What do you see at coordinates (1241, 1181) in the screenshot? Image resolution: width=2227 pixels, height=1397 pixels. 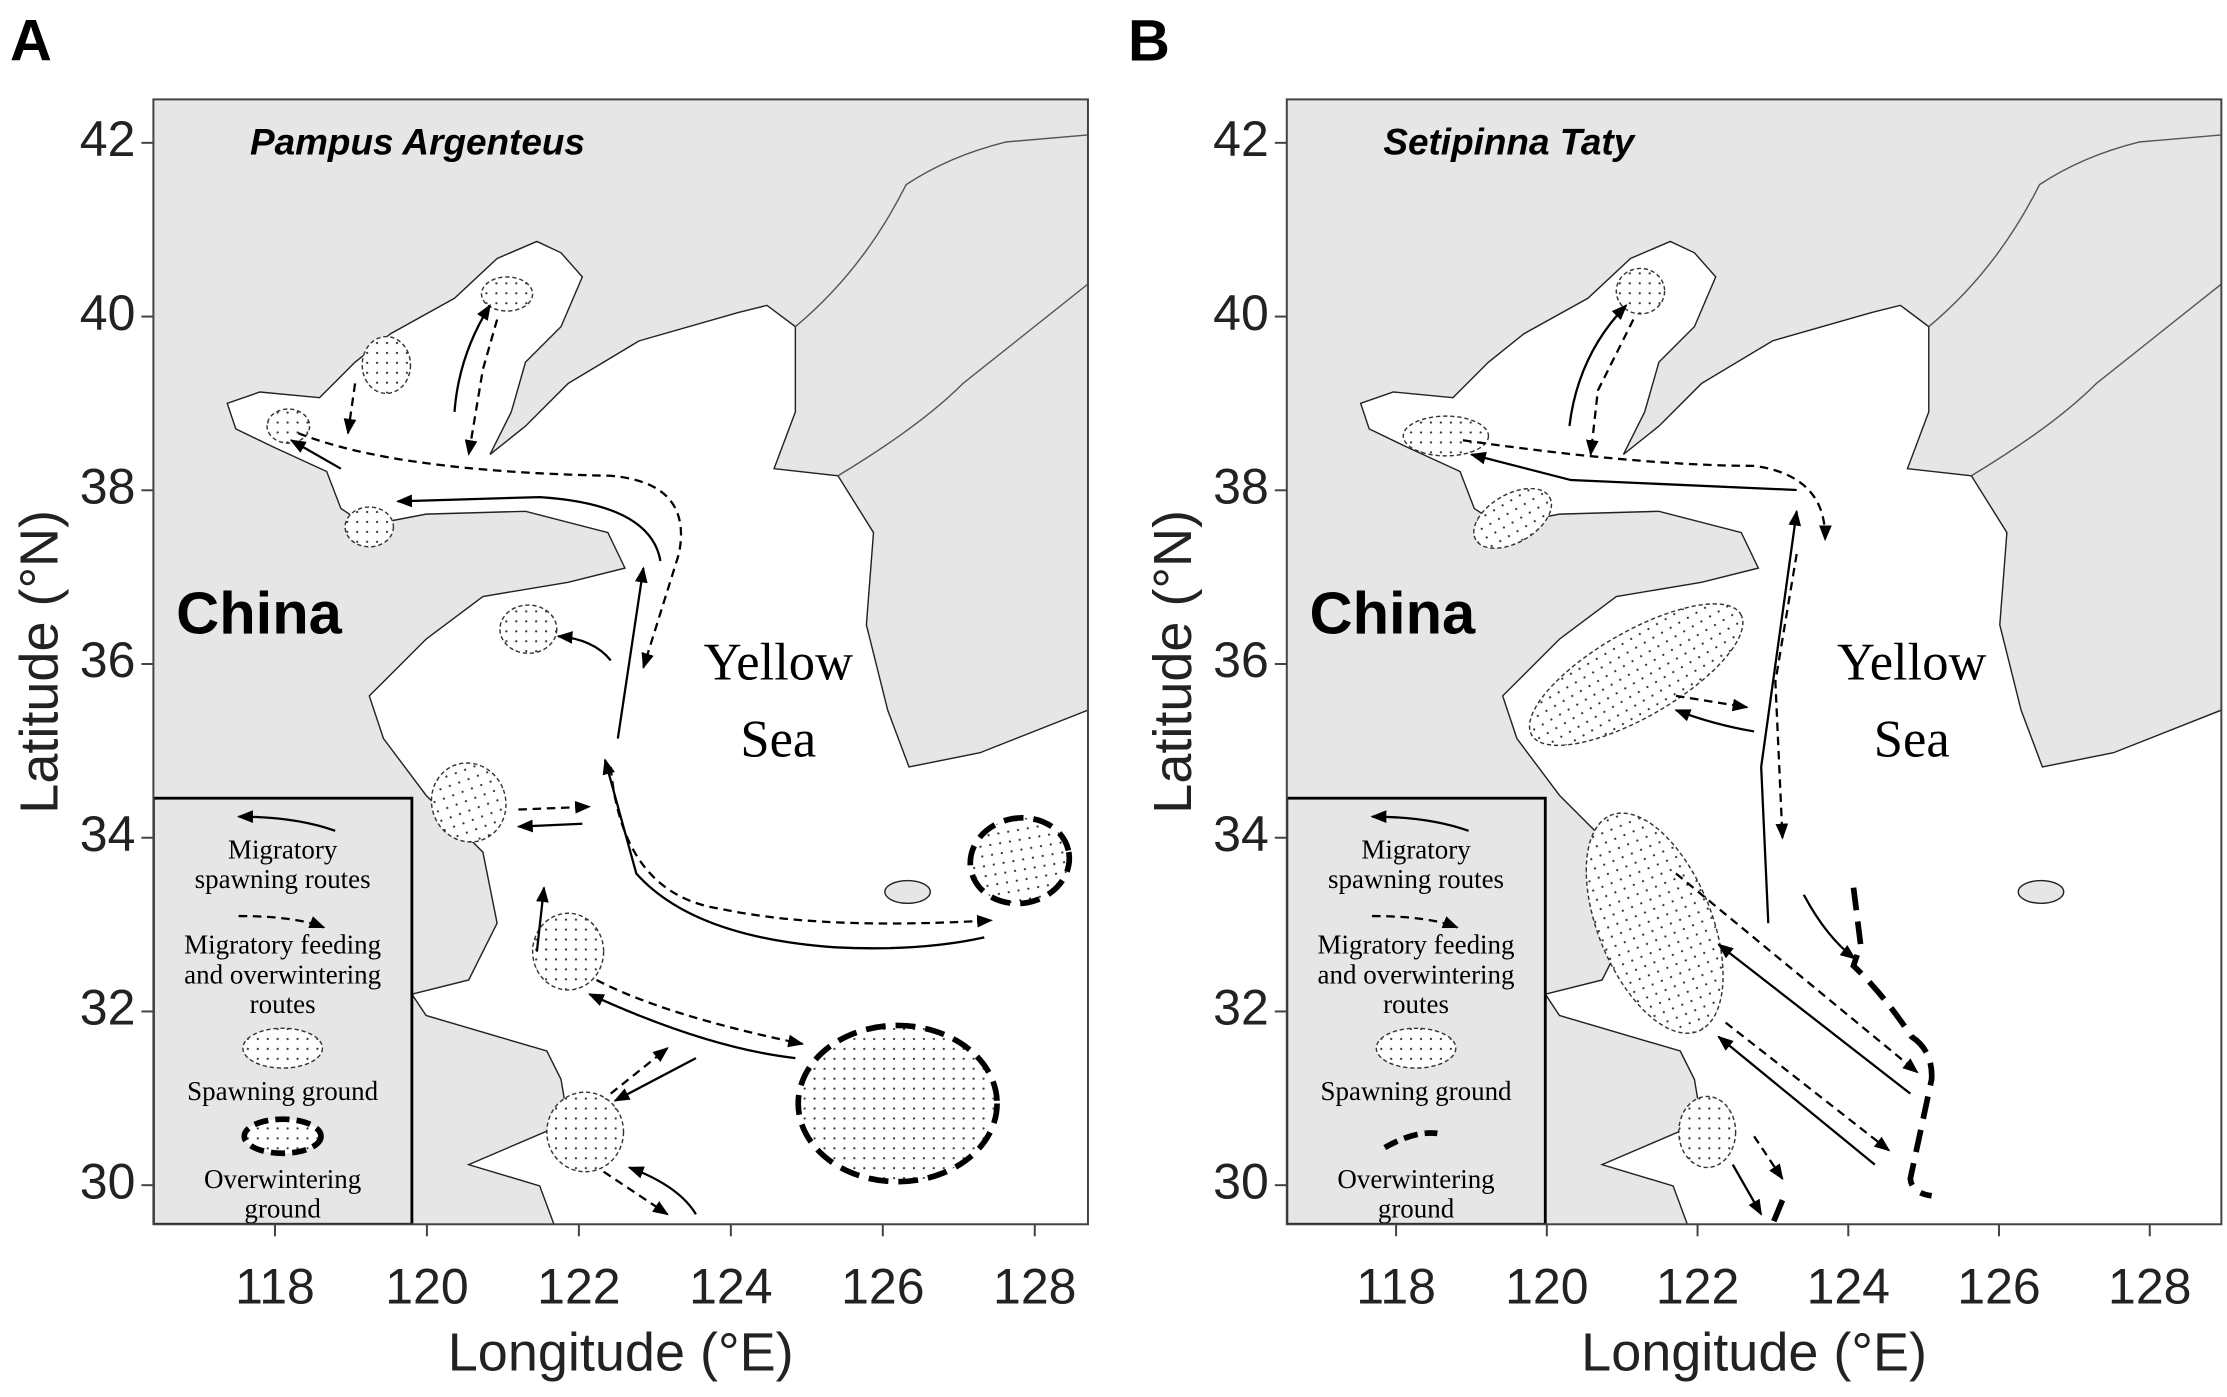 I see `y-tick-label: 30` at bounding box center [1241, 1181].